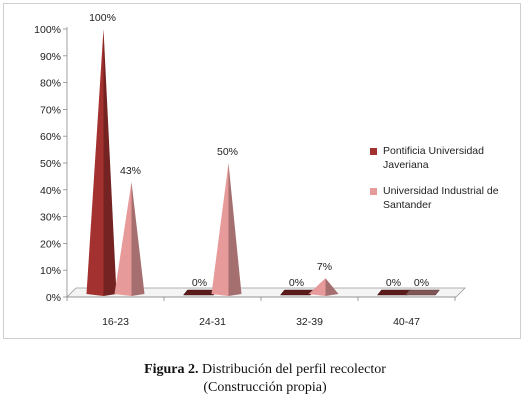 The image size is (530, 409). I want to click on y-tick-label: 80%, so click(50, 84).